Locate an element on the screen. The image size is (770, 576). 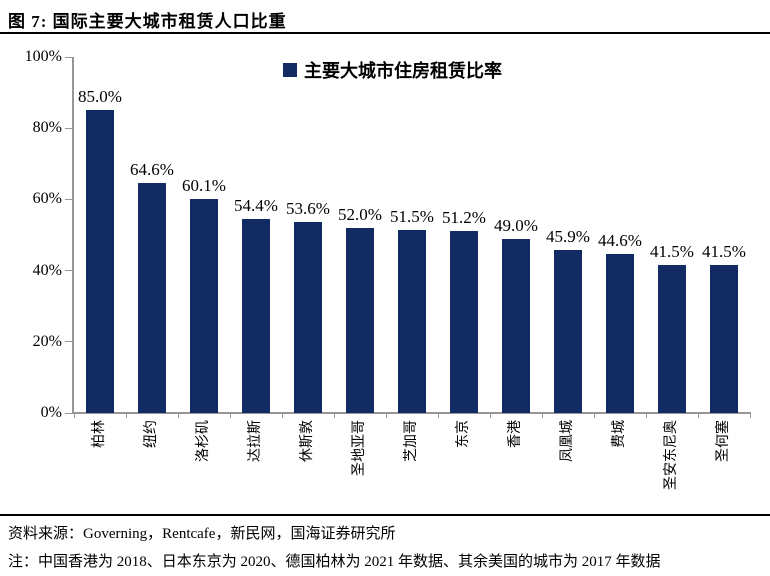
y-axis-line is located at coordinates (73, 235).